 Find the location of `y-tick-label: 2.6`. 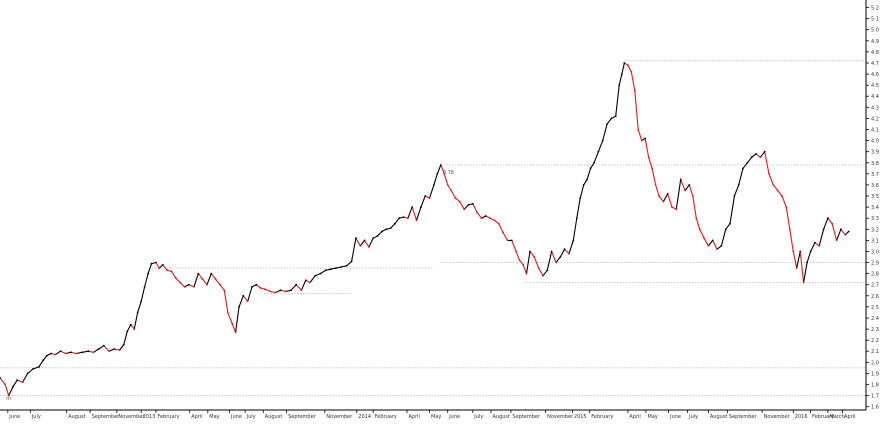

y-tick-label: 2.6 is located at coordinates (875, 297).